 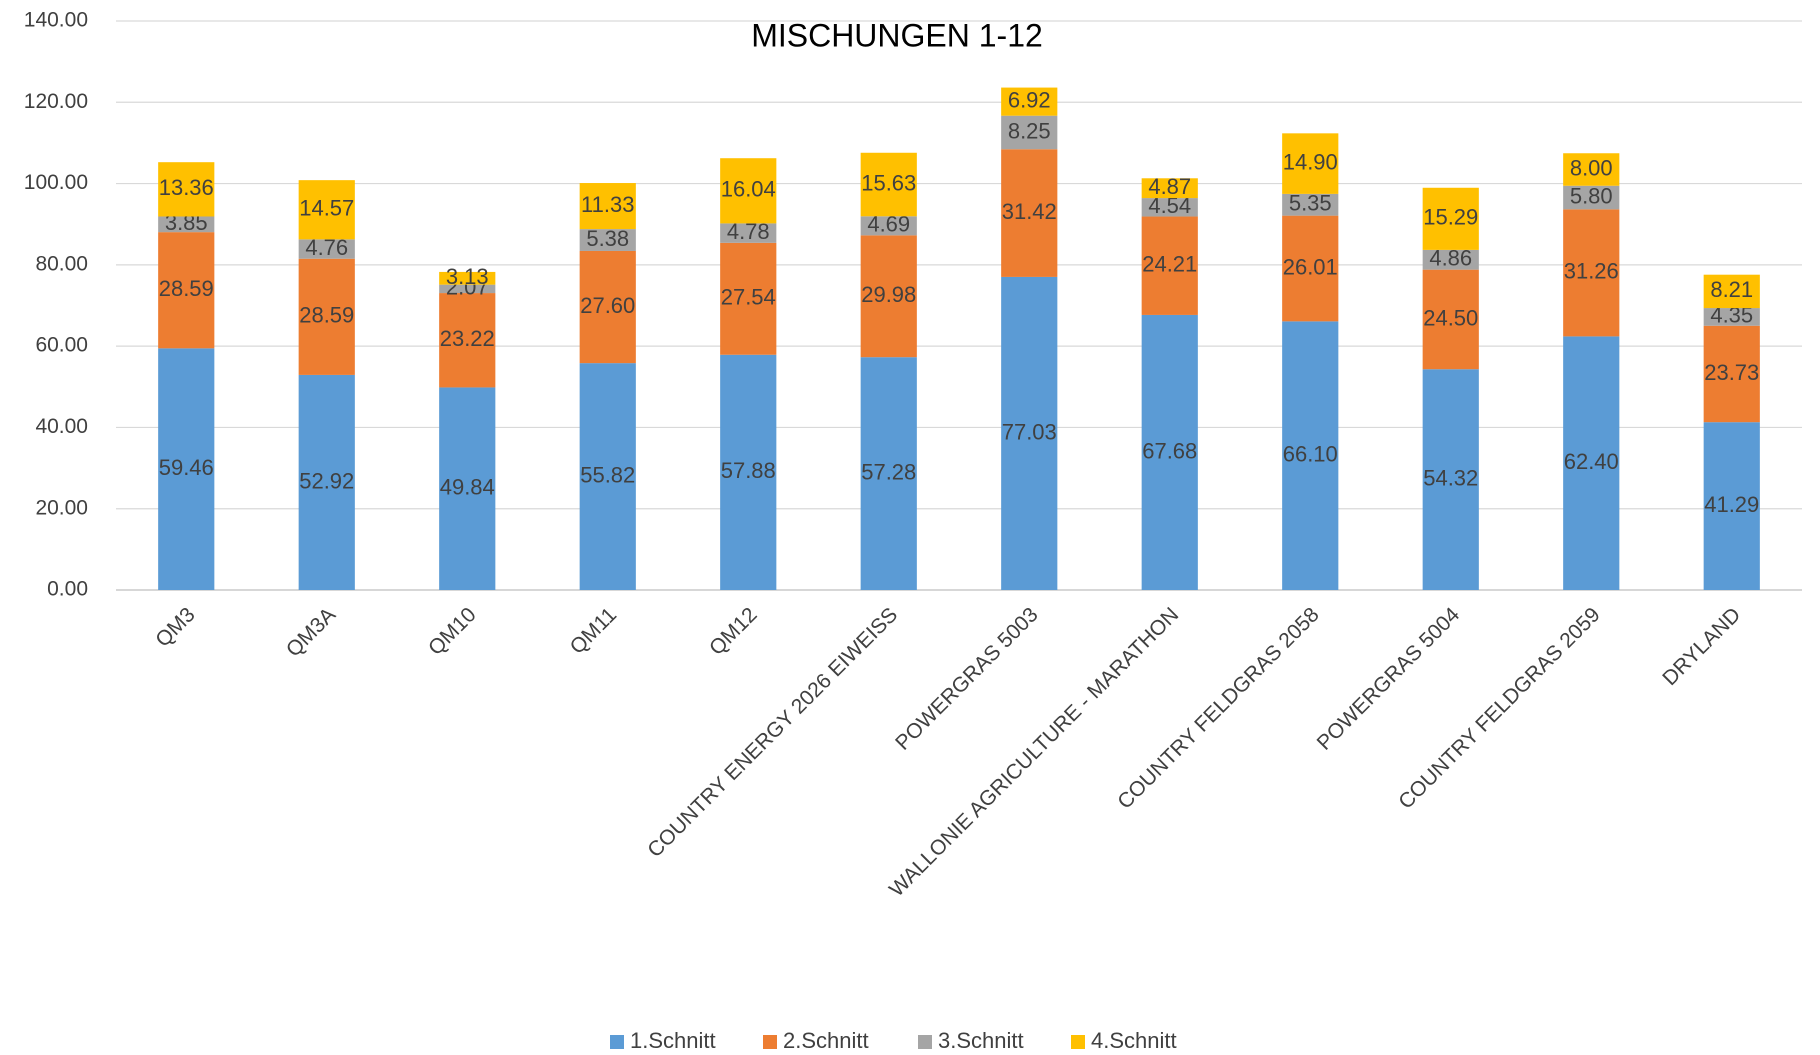 What do you see at coordinates (61, 426) in the screenshot?
I see `y-tick-label: 40.00` at bounding box center [61, 426].